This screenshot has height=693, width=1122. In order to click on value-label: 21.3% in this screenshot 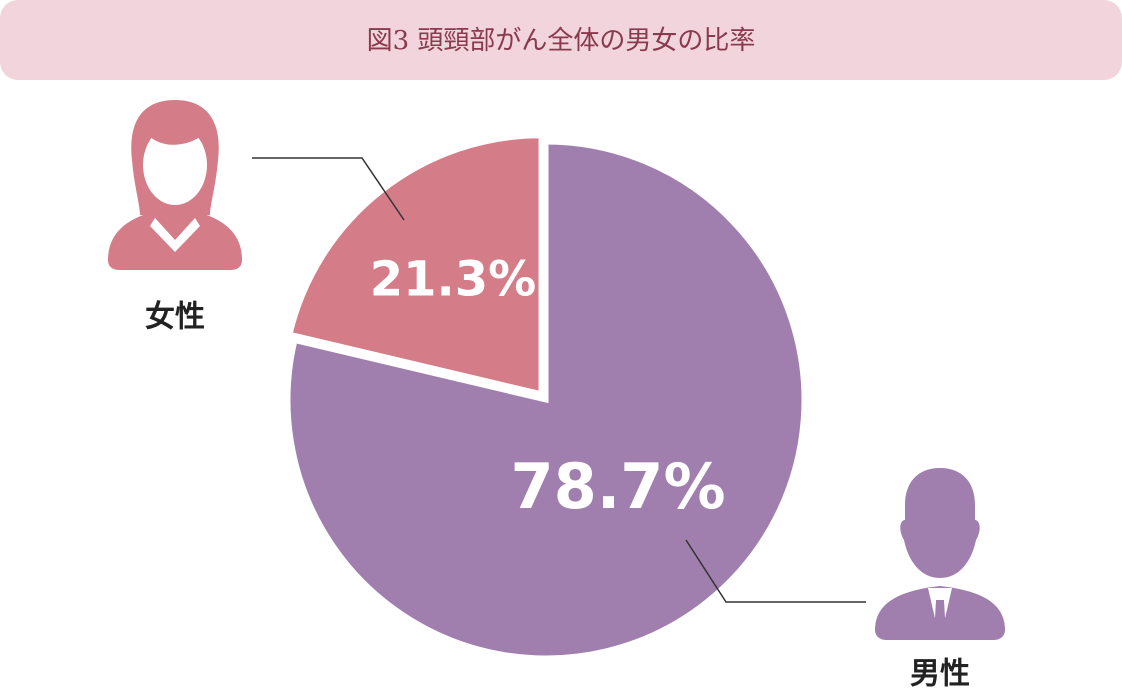, I will do `click(453, 279)`.